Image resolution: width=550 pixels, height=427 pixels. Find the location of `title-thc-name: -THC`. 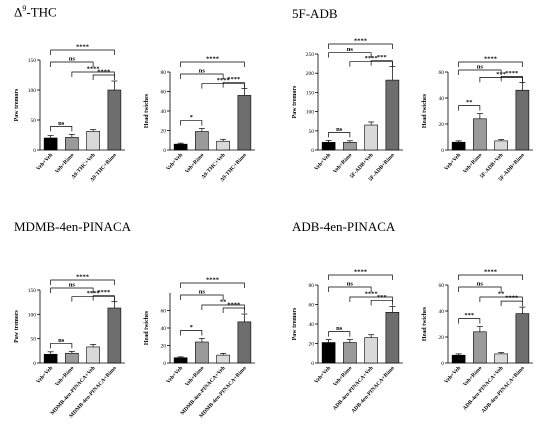

title-thc-name: -THC is located at coordinates (41, 12).